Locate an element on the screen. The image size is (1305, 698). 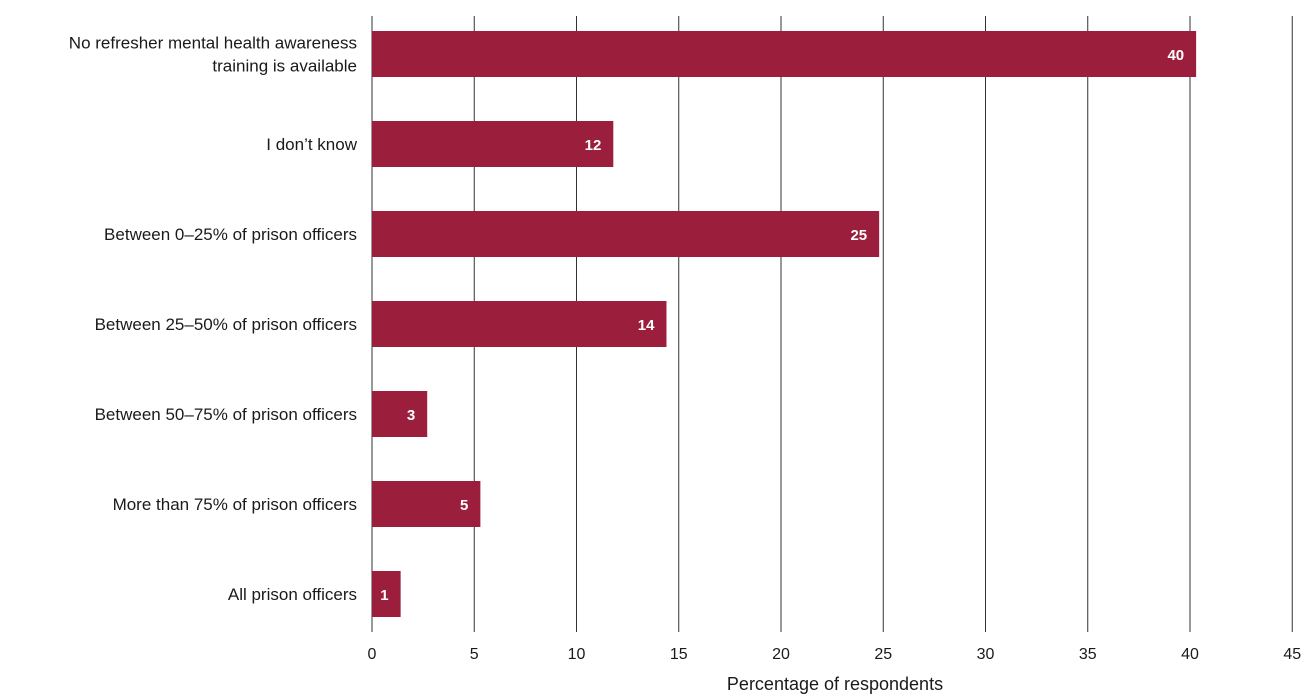
category-label-line: All prison officers is located at coordinates (292, 594).